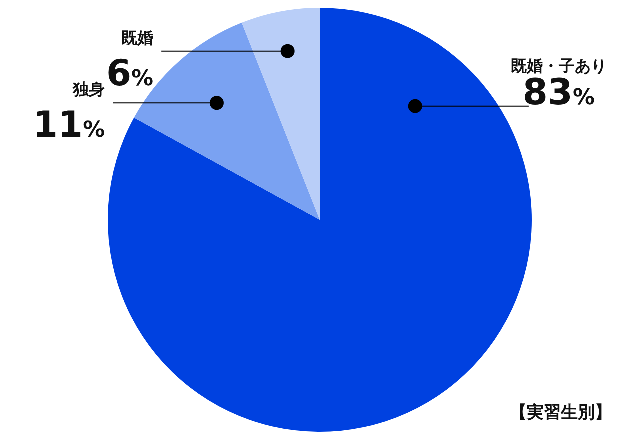  Describe the element at coordinates (130, 73) in the screenshot. I see `data-label: 6%` at that location.